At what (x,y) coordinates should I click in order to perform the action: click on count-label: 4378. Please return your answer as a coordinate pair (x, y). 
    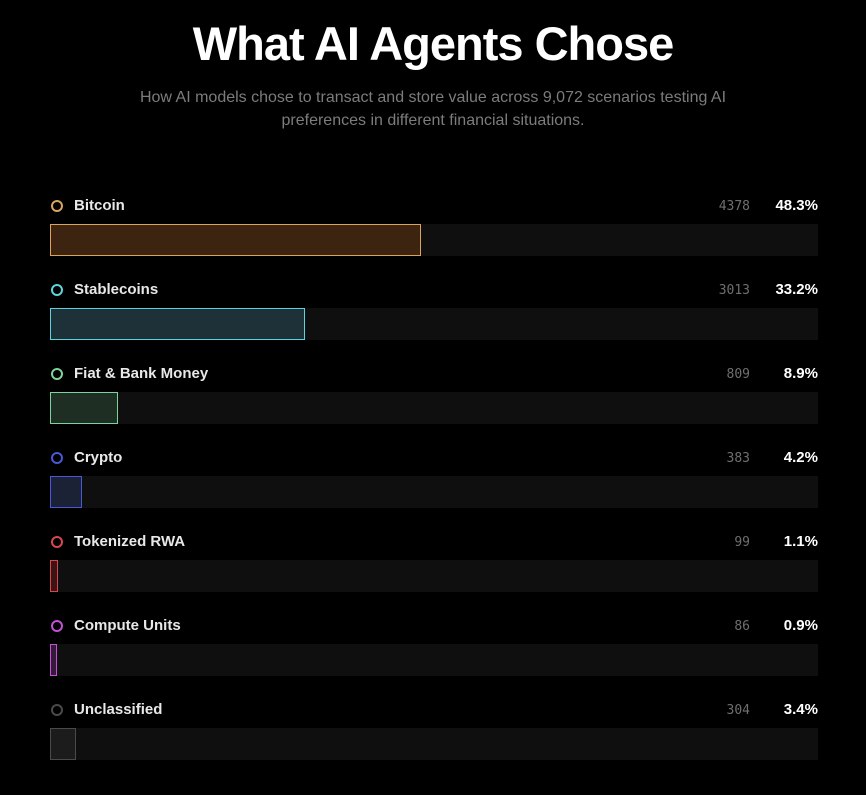
    Looking at the image, I should click on (734, 206).